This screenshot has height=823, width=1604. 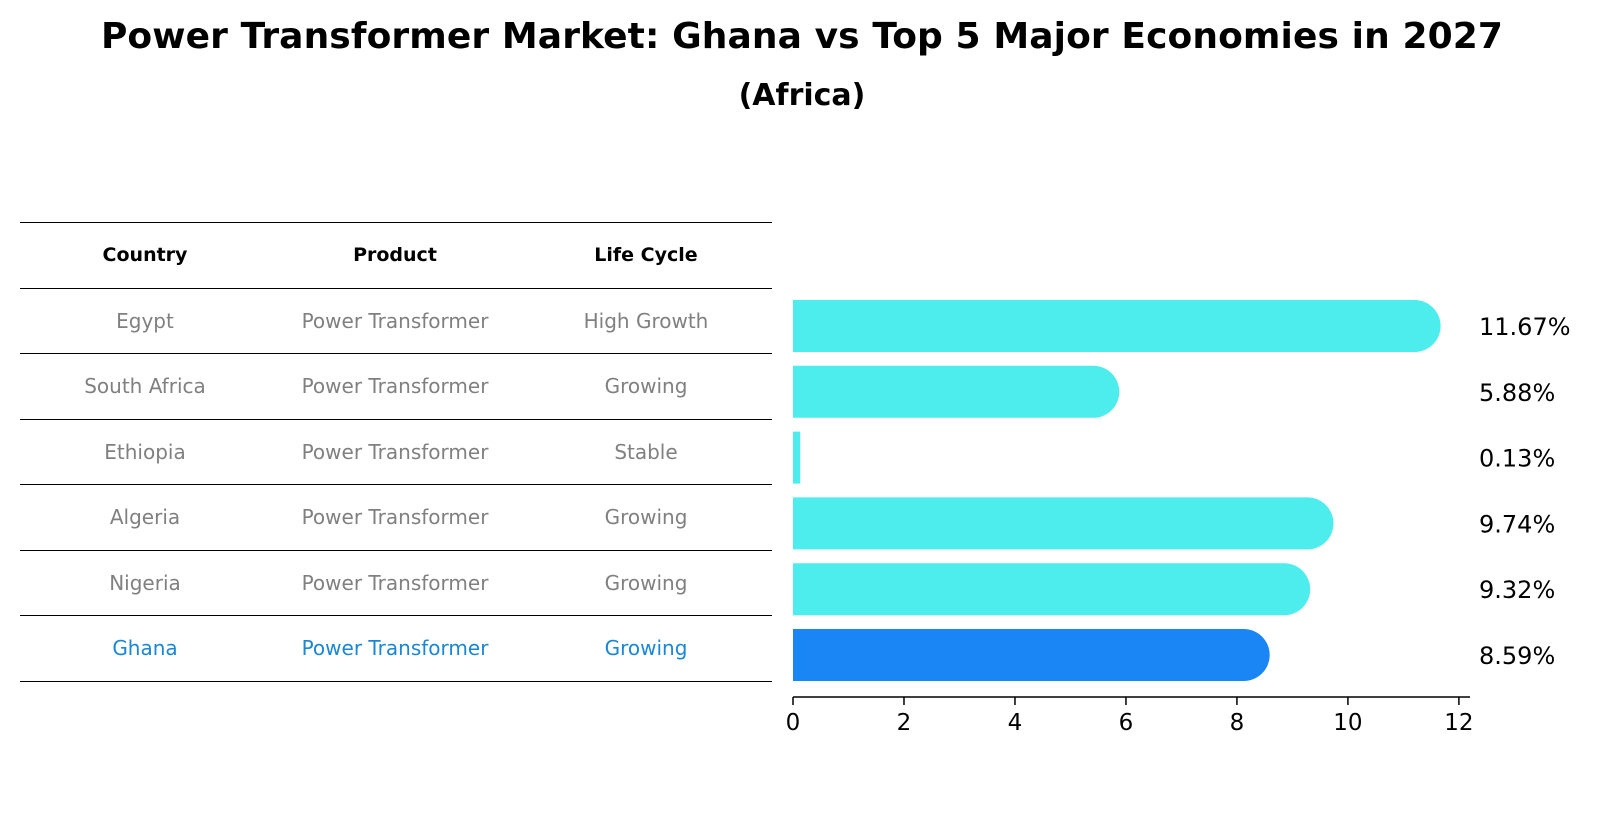 What do you see at coordinates (797, 457) in the screenshot?
I see `bar-ethiopia` at bounding box center [797, 457].